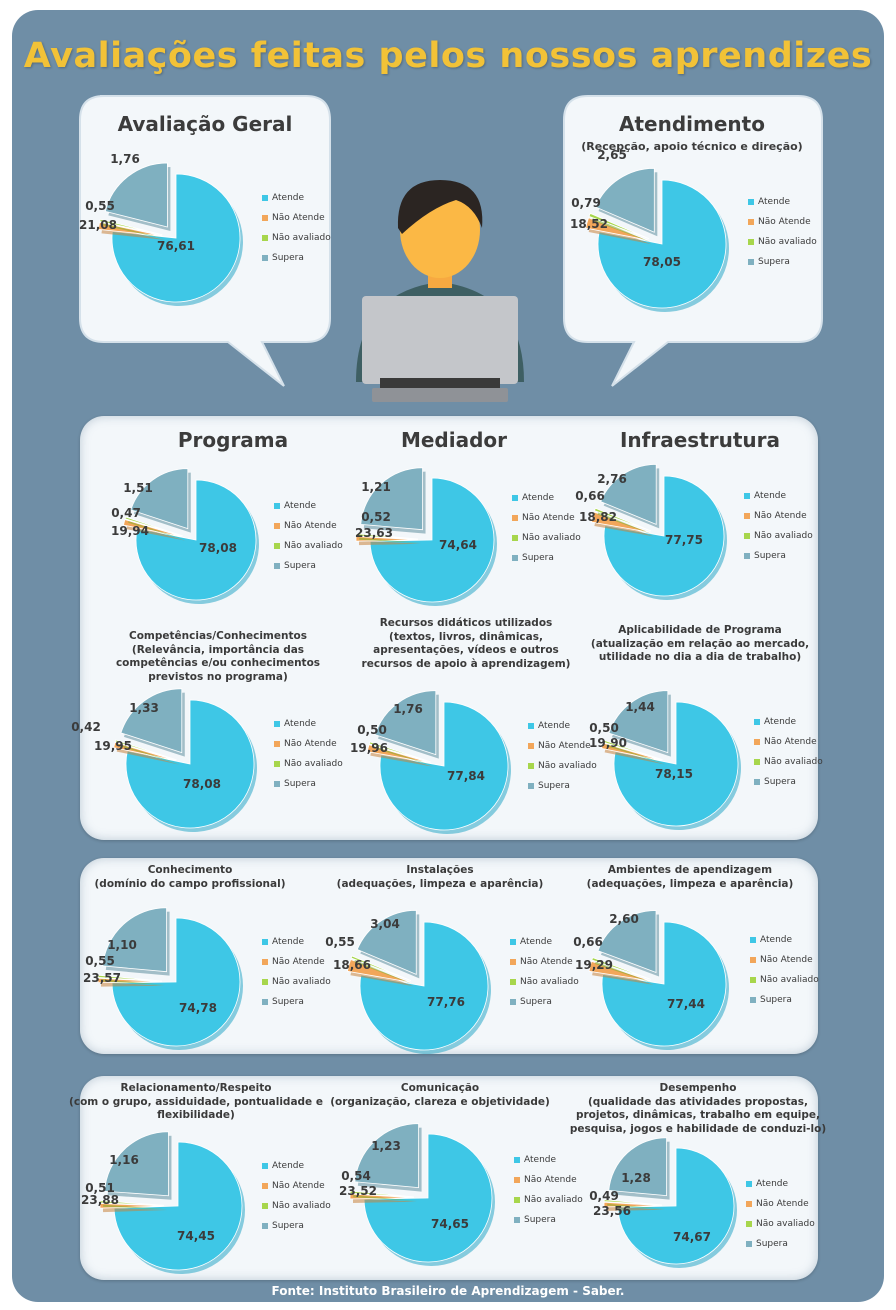 Image resolution: width=896 pixels, height=1310 pixels. I want to click on slice-label-supera: 19,90, so click(608, 743).